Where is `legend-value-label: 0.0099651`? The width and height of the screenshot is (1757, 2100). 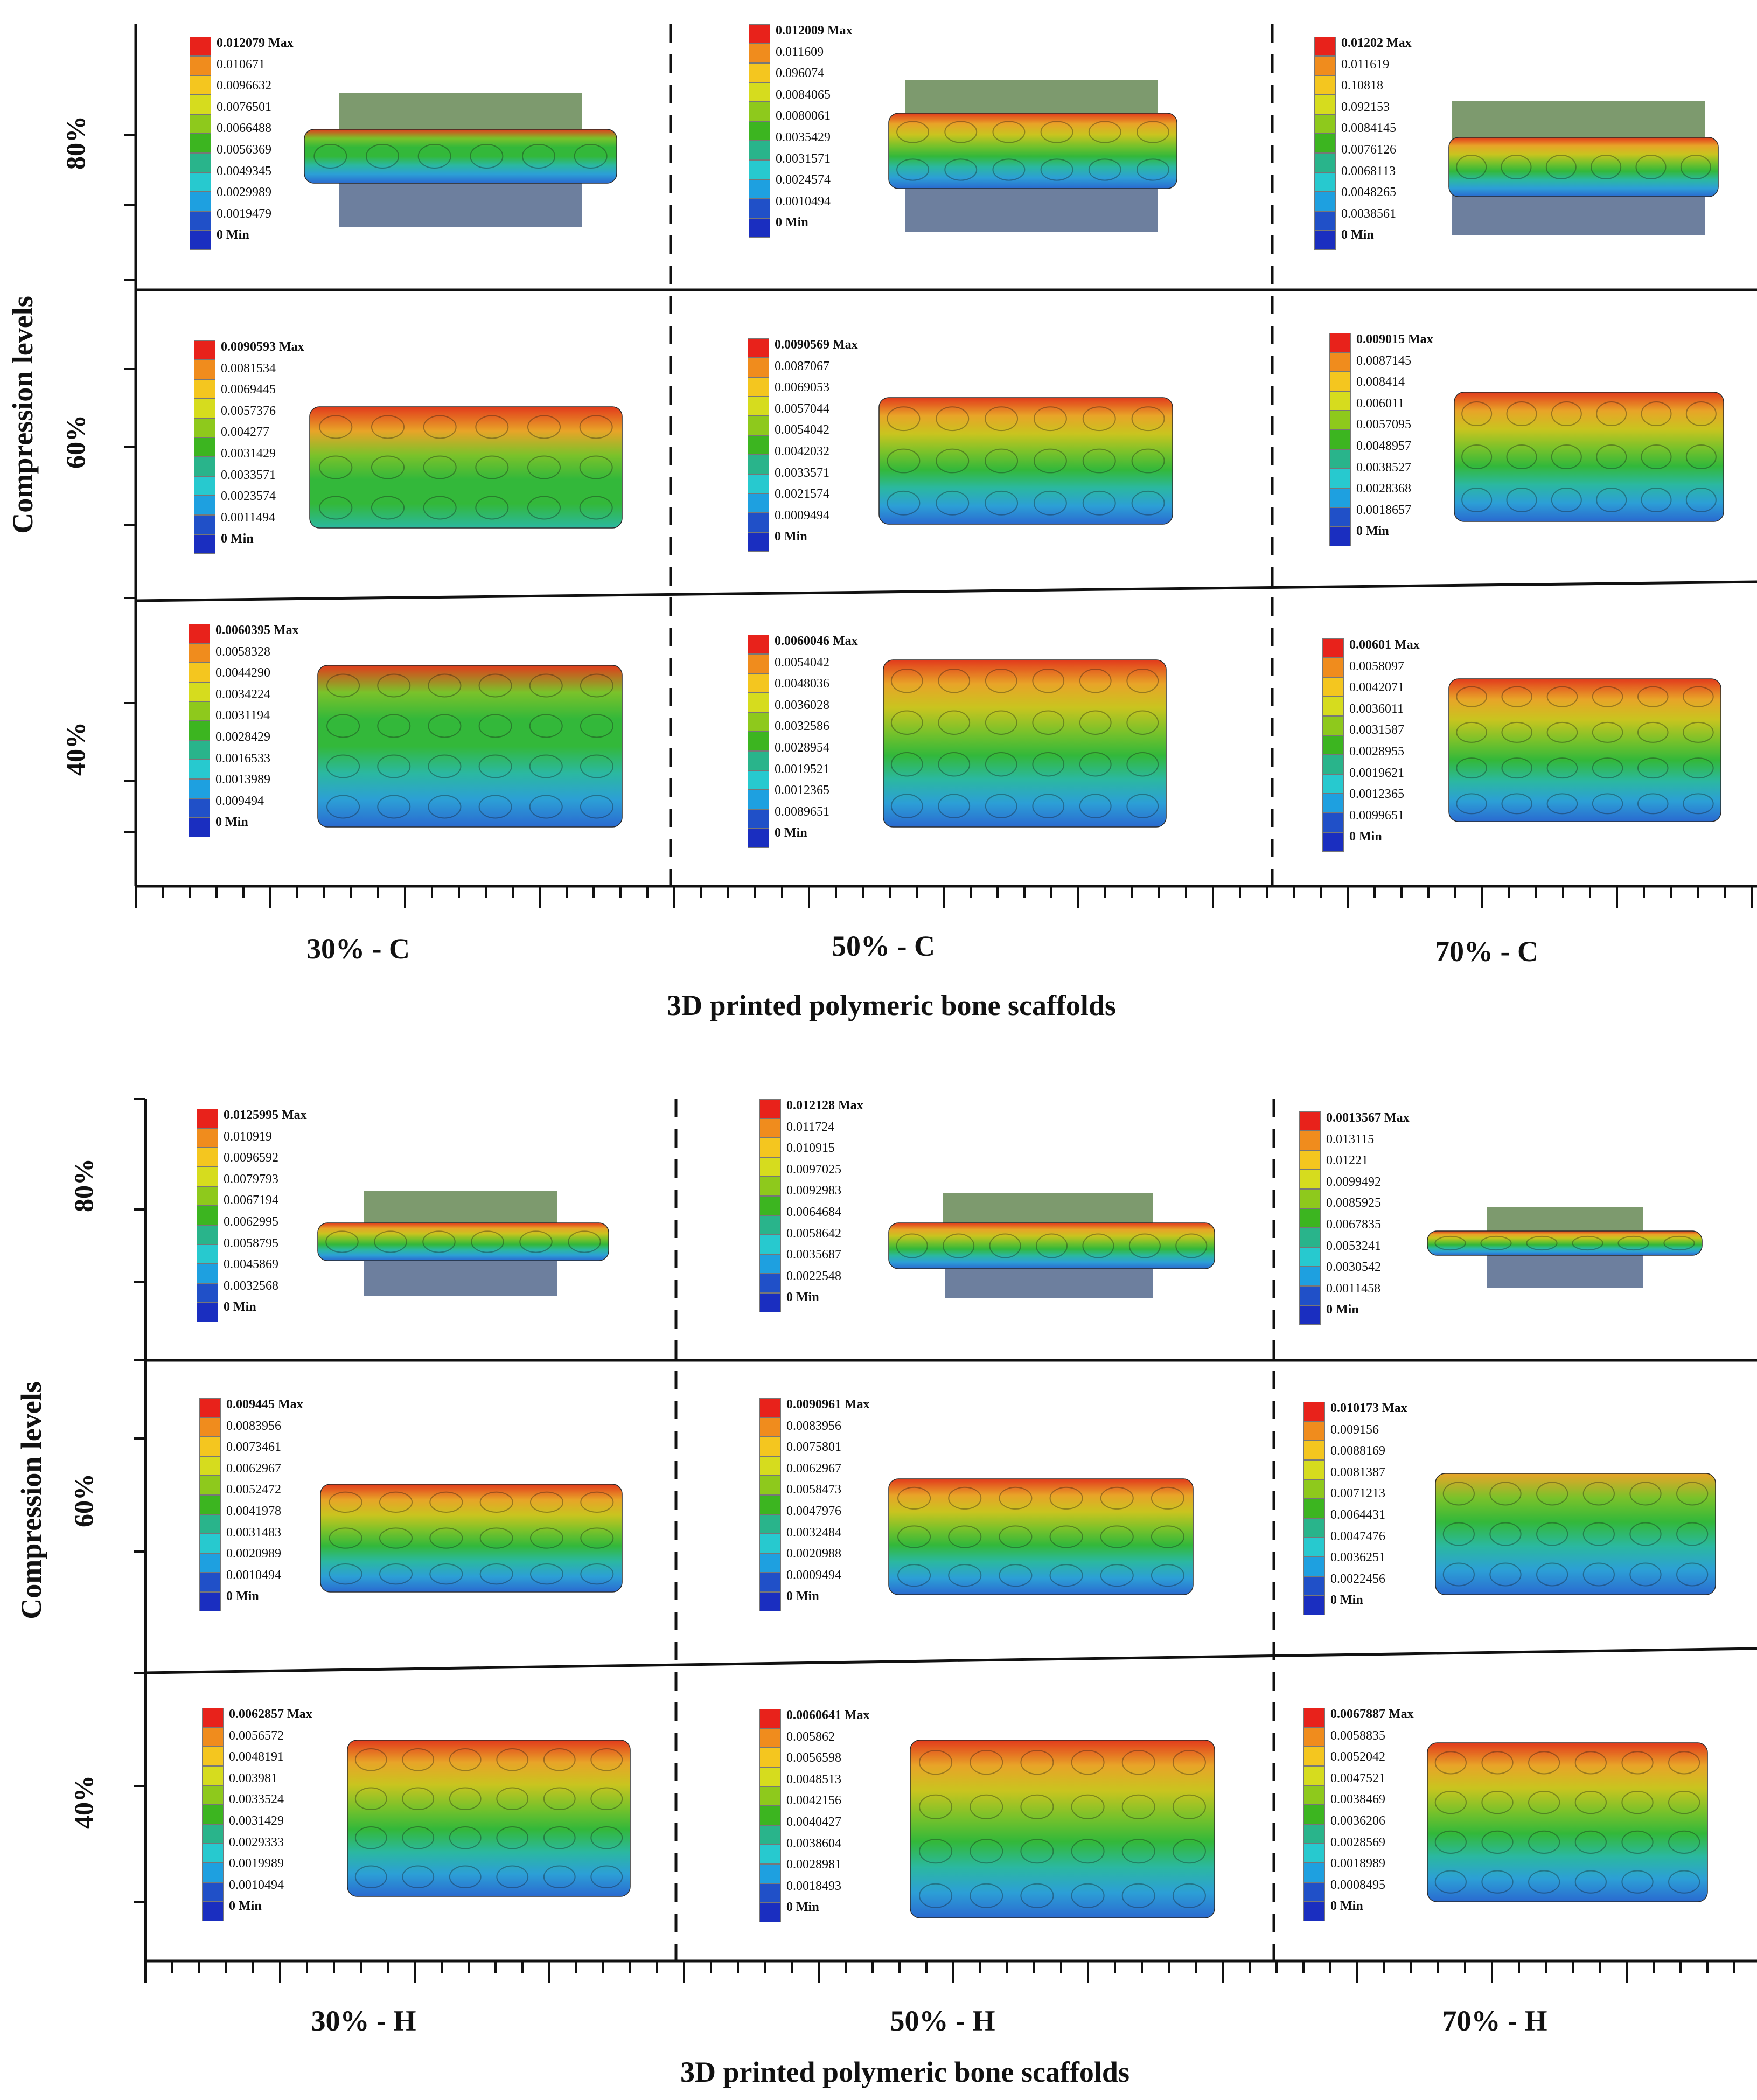
legend-value-label: 0.0099651 is located at coordinates (1376, 816).